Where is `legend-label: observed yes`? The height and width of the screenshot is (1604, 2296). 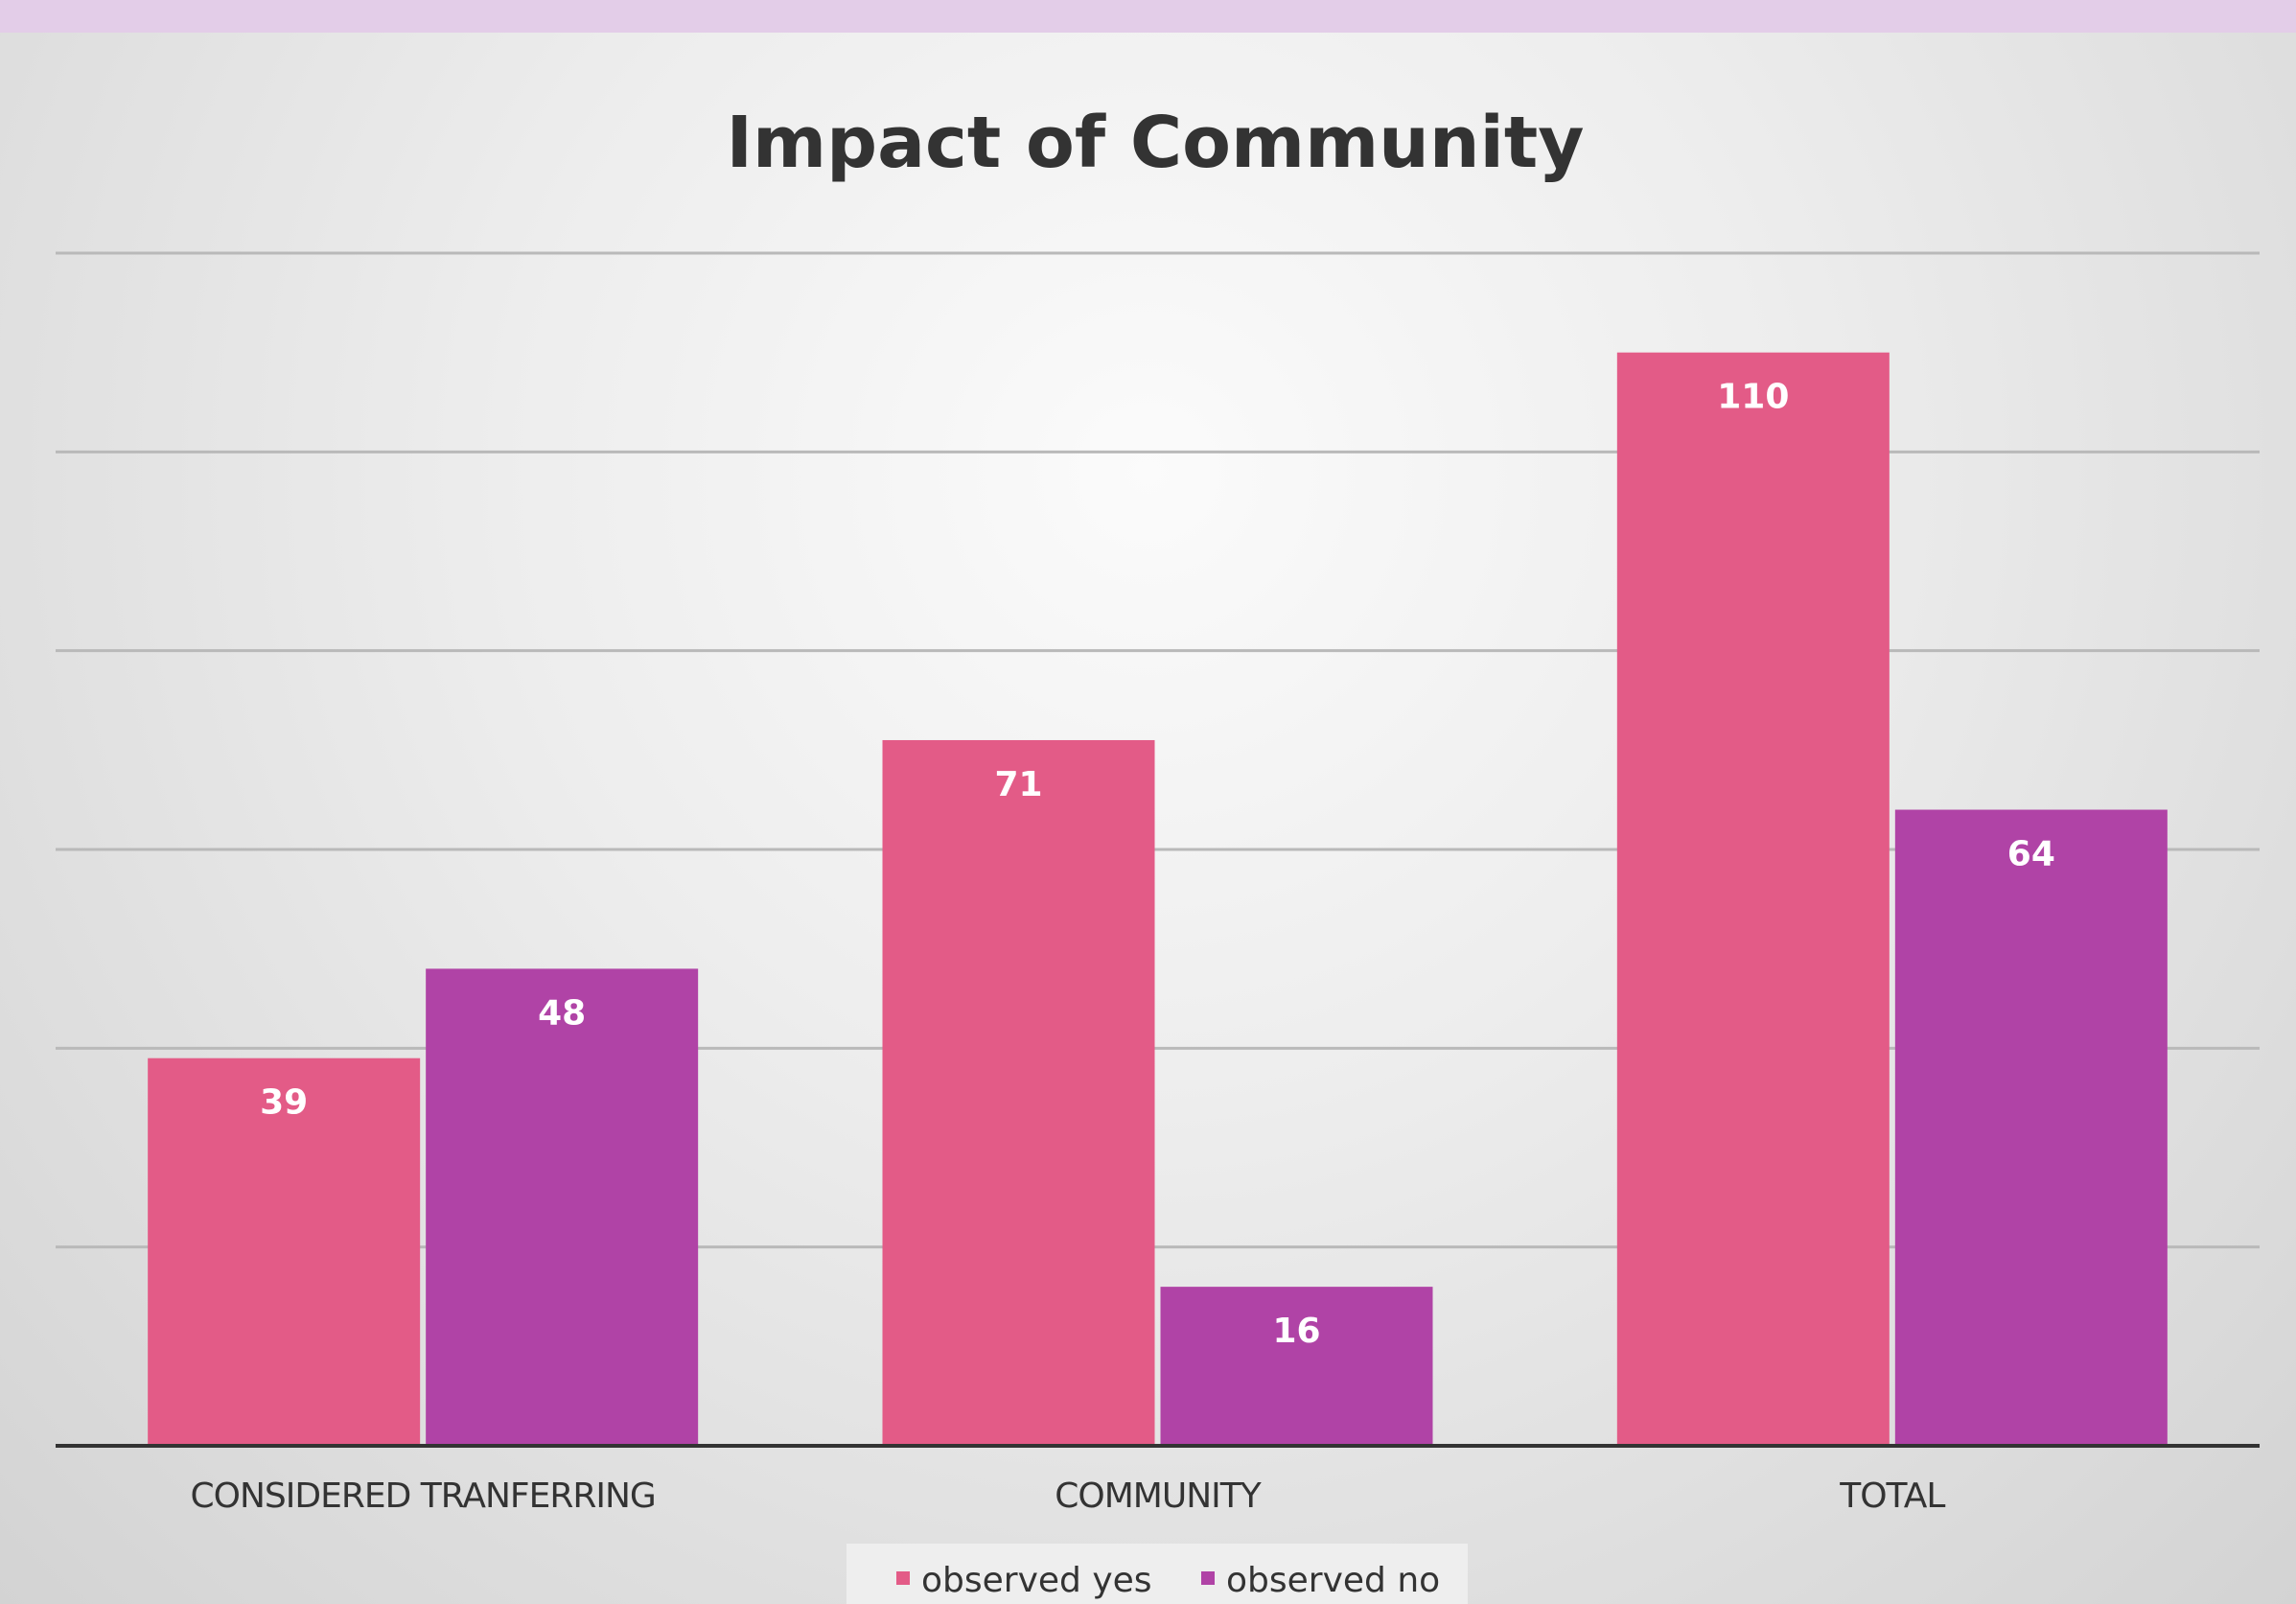
legend-label: observed yes is located at coordinates (1036, 1580).